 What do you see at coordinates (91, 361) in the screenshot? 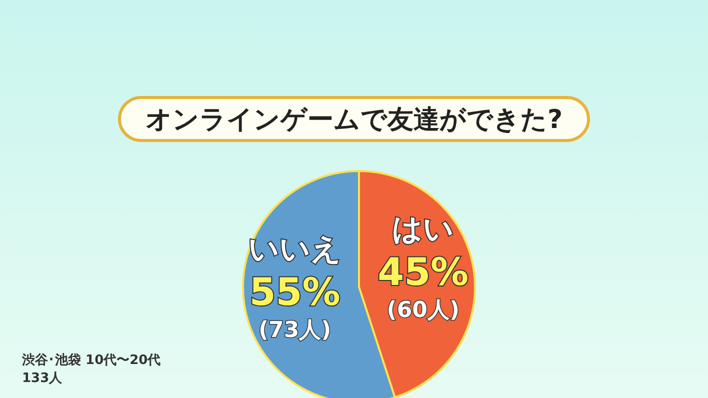
I see `text: 渋谷･池袋 10代〜20代` at bounding box center [91, 361].